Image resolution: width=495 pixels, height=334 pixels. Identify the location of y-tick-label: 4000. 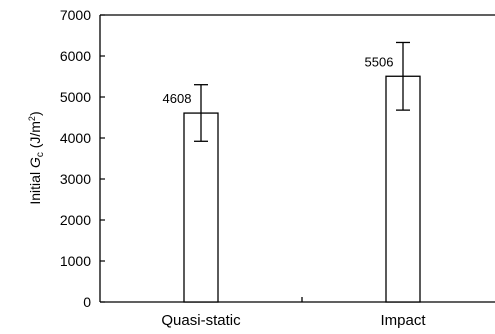
(75, 138).